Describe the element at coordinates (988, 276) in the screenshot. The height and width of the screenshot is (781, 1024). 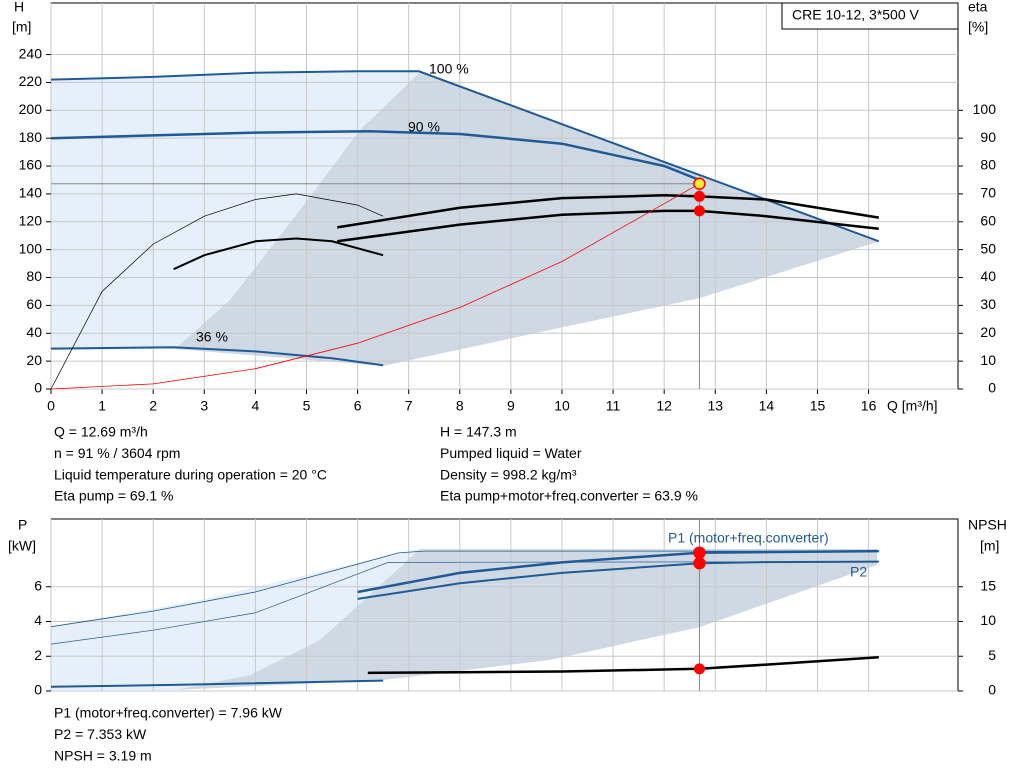
I see `y2-tick-label: 40` at that location.